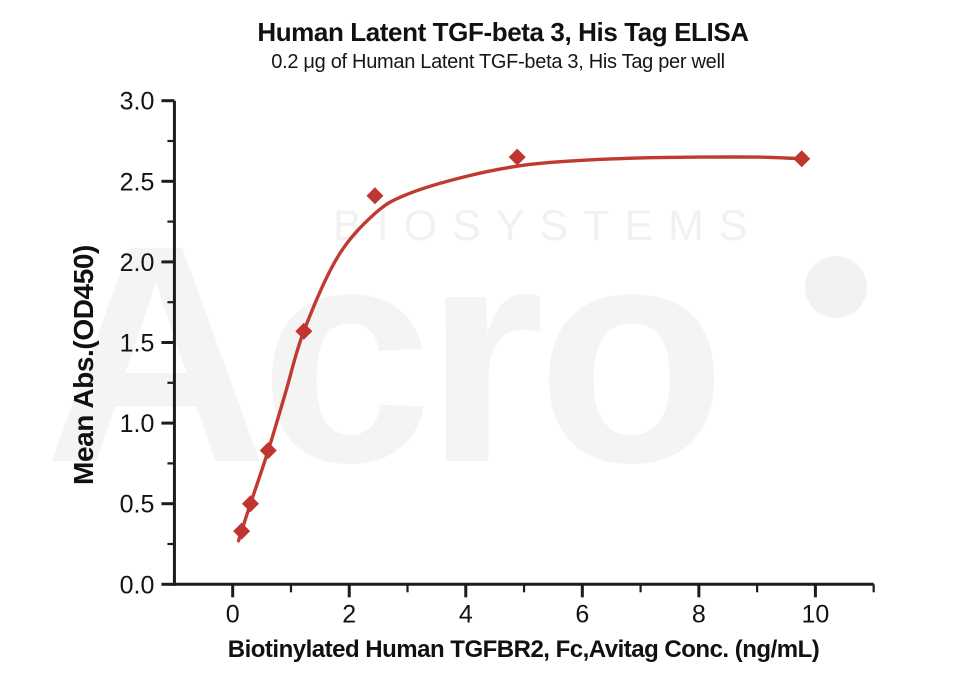 This screenshot has width=959, height=685. What do you see at coordinates (137, 344) in the screenshot?
I see `y-tick-label: 1.5` at bounding box center [137, 344].